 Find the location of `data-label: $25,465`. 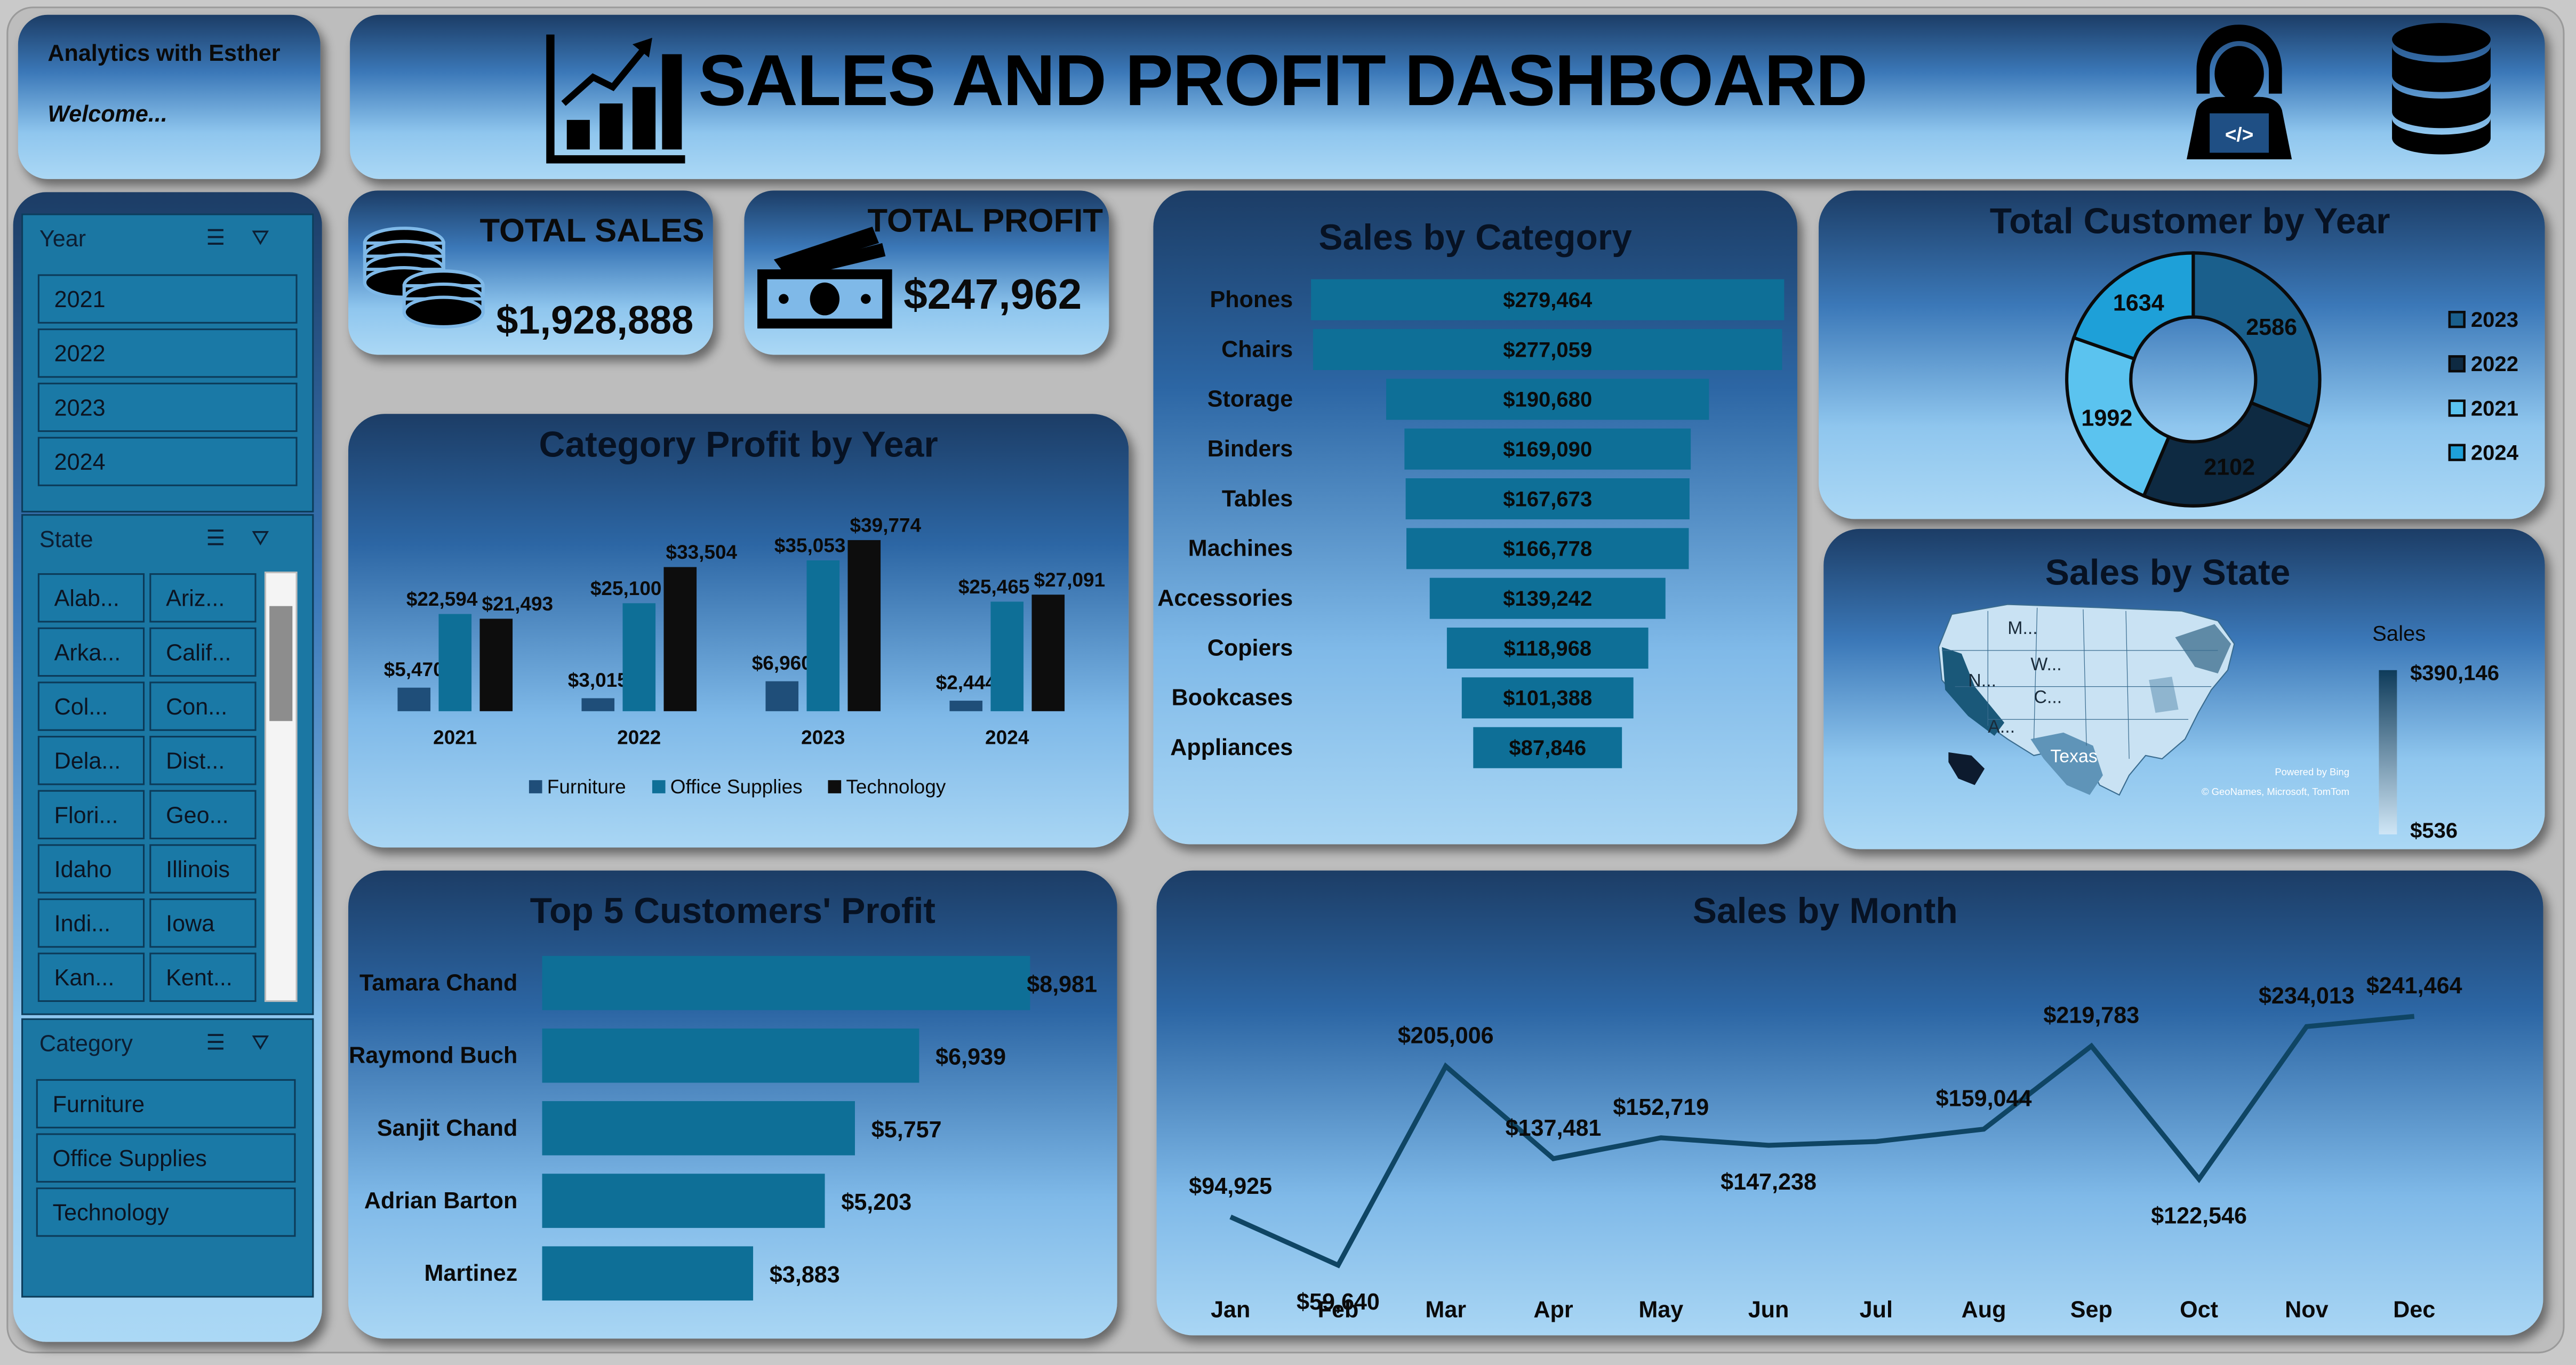

data-label: $25,465 is located at coordinates (994, 587).